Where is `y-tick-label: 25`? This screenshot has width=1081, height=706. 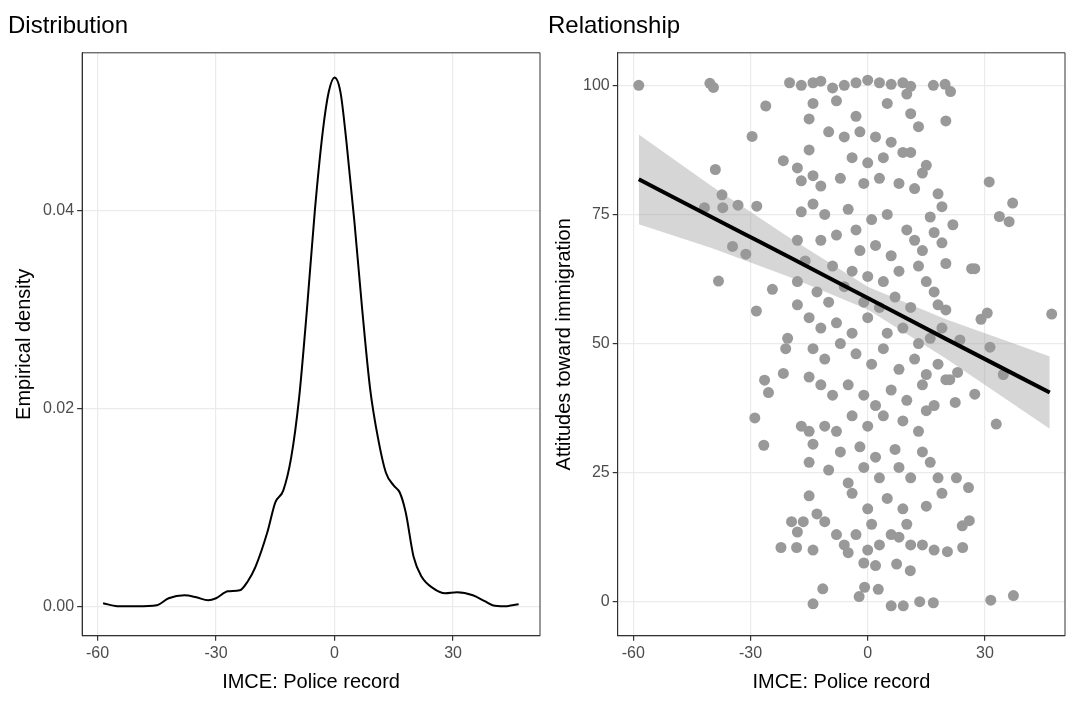
y-tick-label: 25 is located at coordinates (600, 472).